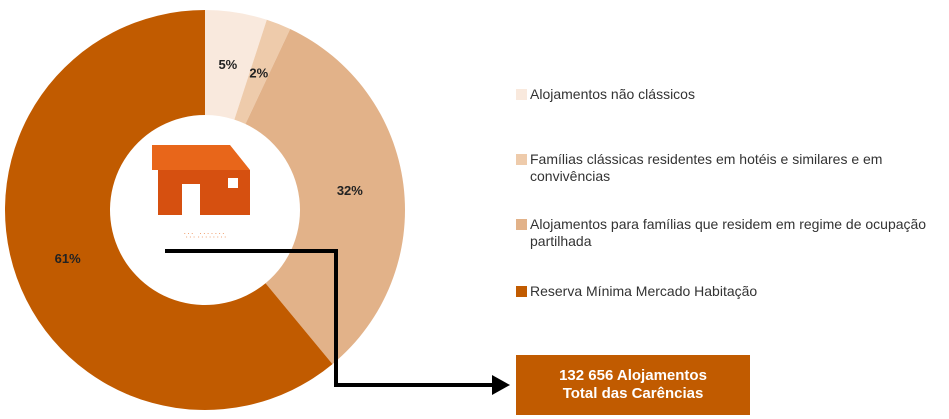 This screenshot has width=949, height=419. I want to click on data-label: 5%, so click(227, 64).